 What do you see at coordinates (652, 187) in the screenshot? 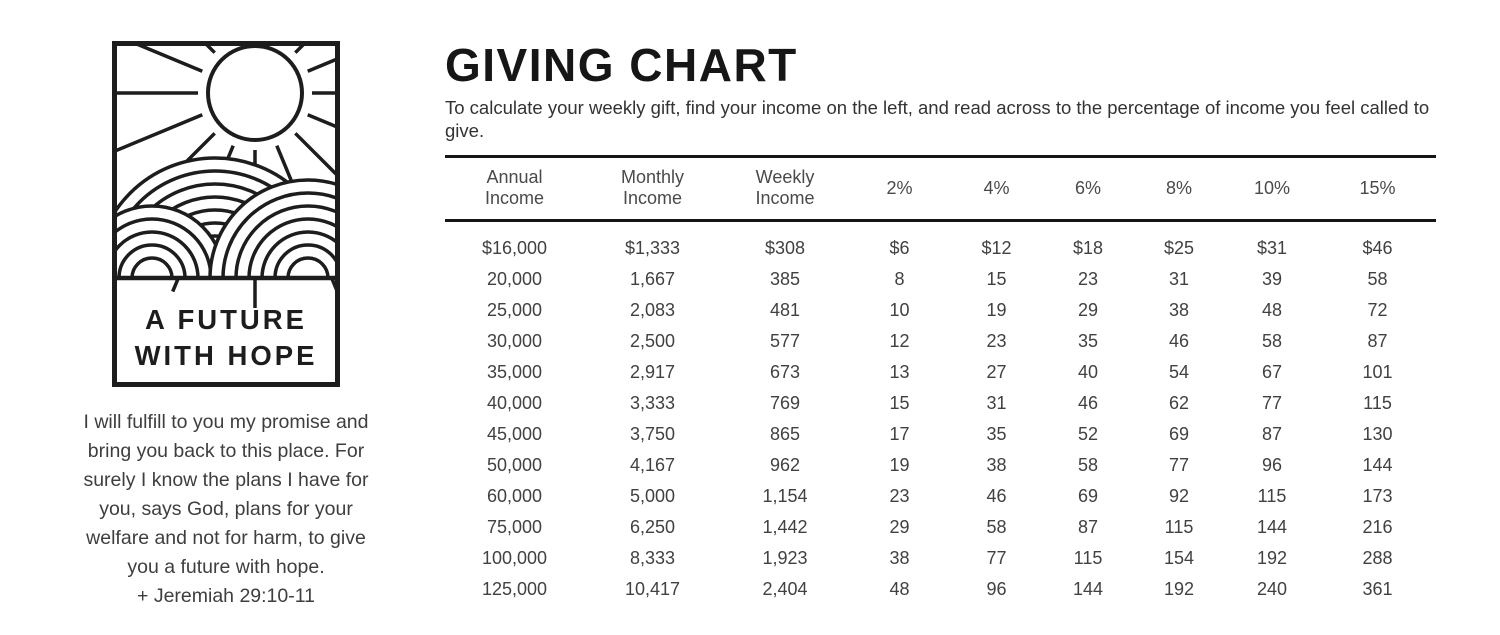
I see `column-header: Monthly Income` at bounding box center [652, 187].